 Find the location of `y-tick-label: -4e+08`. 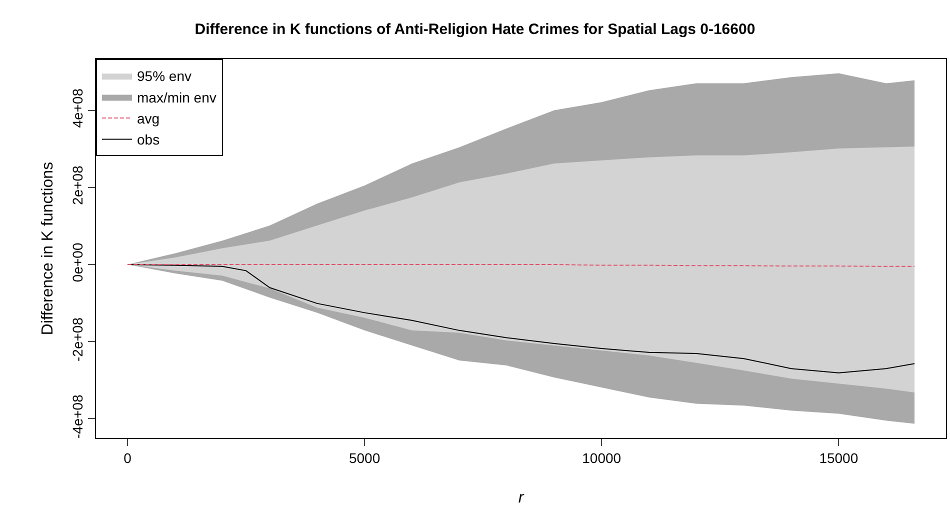

y-tick-label: -4e+08 is located at coordinates (77, 416).